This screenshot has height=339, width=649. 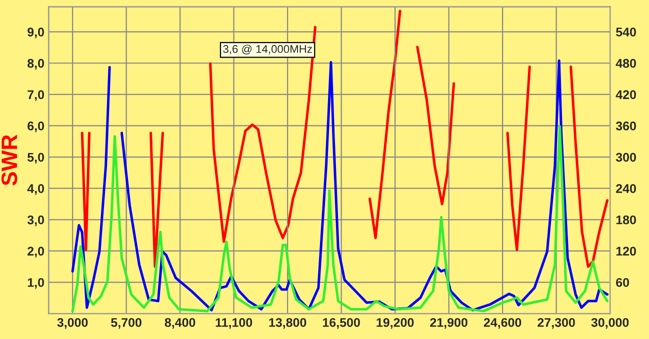 I want to click on y2-tick-label: 240, so click(x=626, y=189).